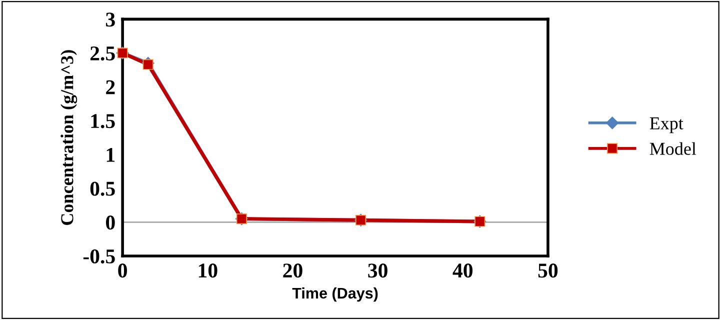 The width and height of the screenshot is (721, 320). What do you see at coordinates (548, 271) in the screenshot?
I see `x-tick-label: 50` at bounding box center [548, 271].